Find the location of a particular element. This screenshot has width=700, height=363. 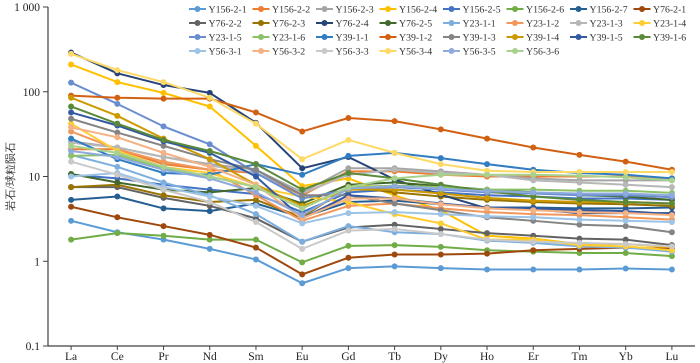

x-tick-label: Lu is located at coordinates (672, 357).